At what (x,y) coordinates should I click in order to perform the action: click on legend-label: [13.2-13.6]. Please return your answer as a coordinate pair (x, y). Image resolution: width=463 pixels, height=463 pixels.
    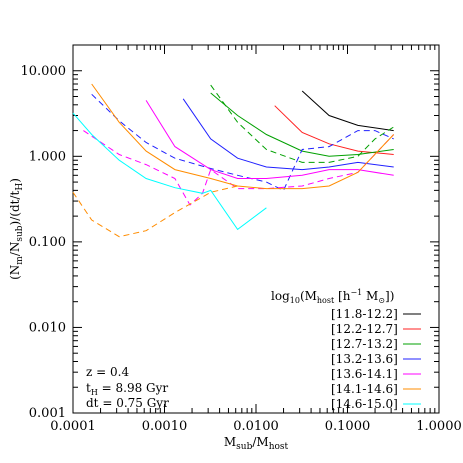
    Looking at the image, I should click on (364, 359).